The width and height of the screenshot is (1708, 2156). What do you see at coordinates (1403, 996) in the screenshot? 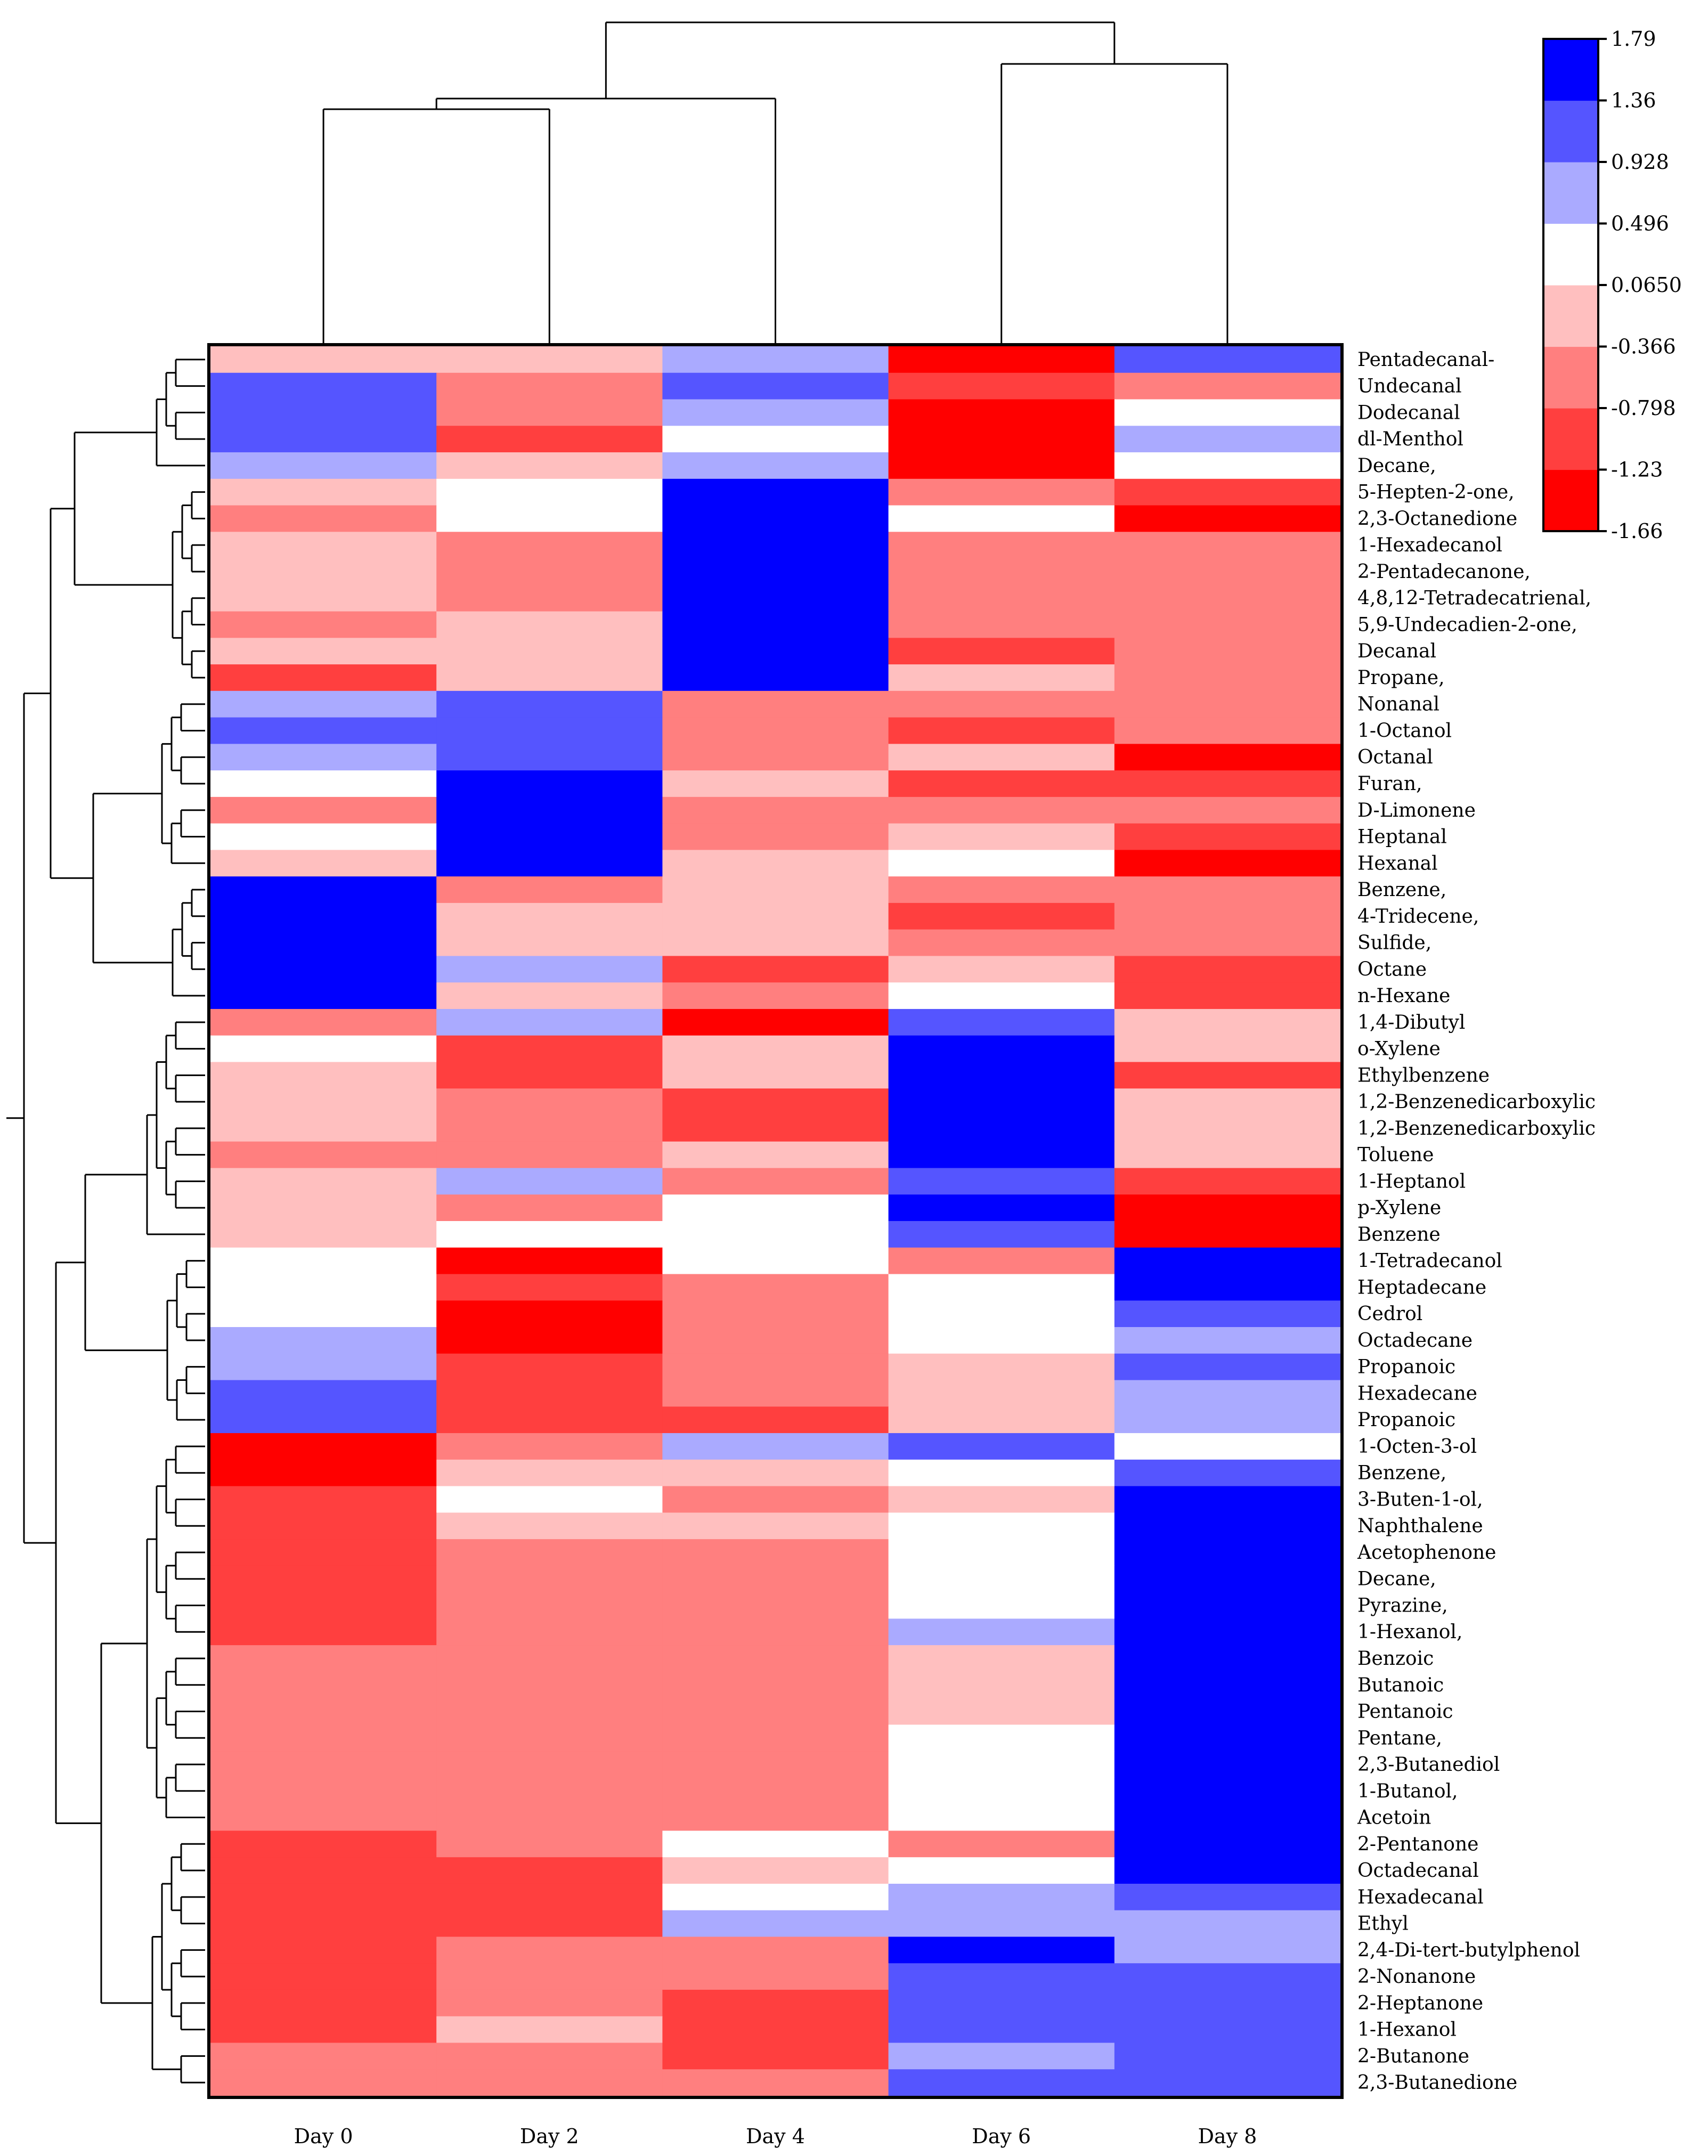
I see `row-label: n-Hexane` at bounding box center [1403, 996].